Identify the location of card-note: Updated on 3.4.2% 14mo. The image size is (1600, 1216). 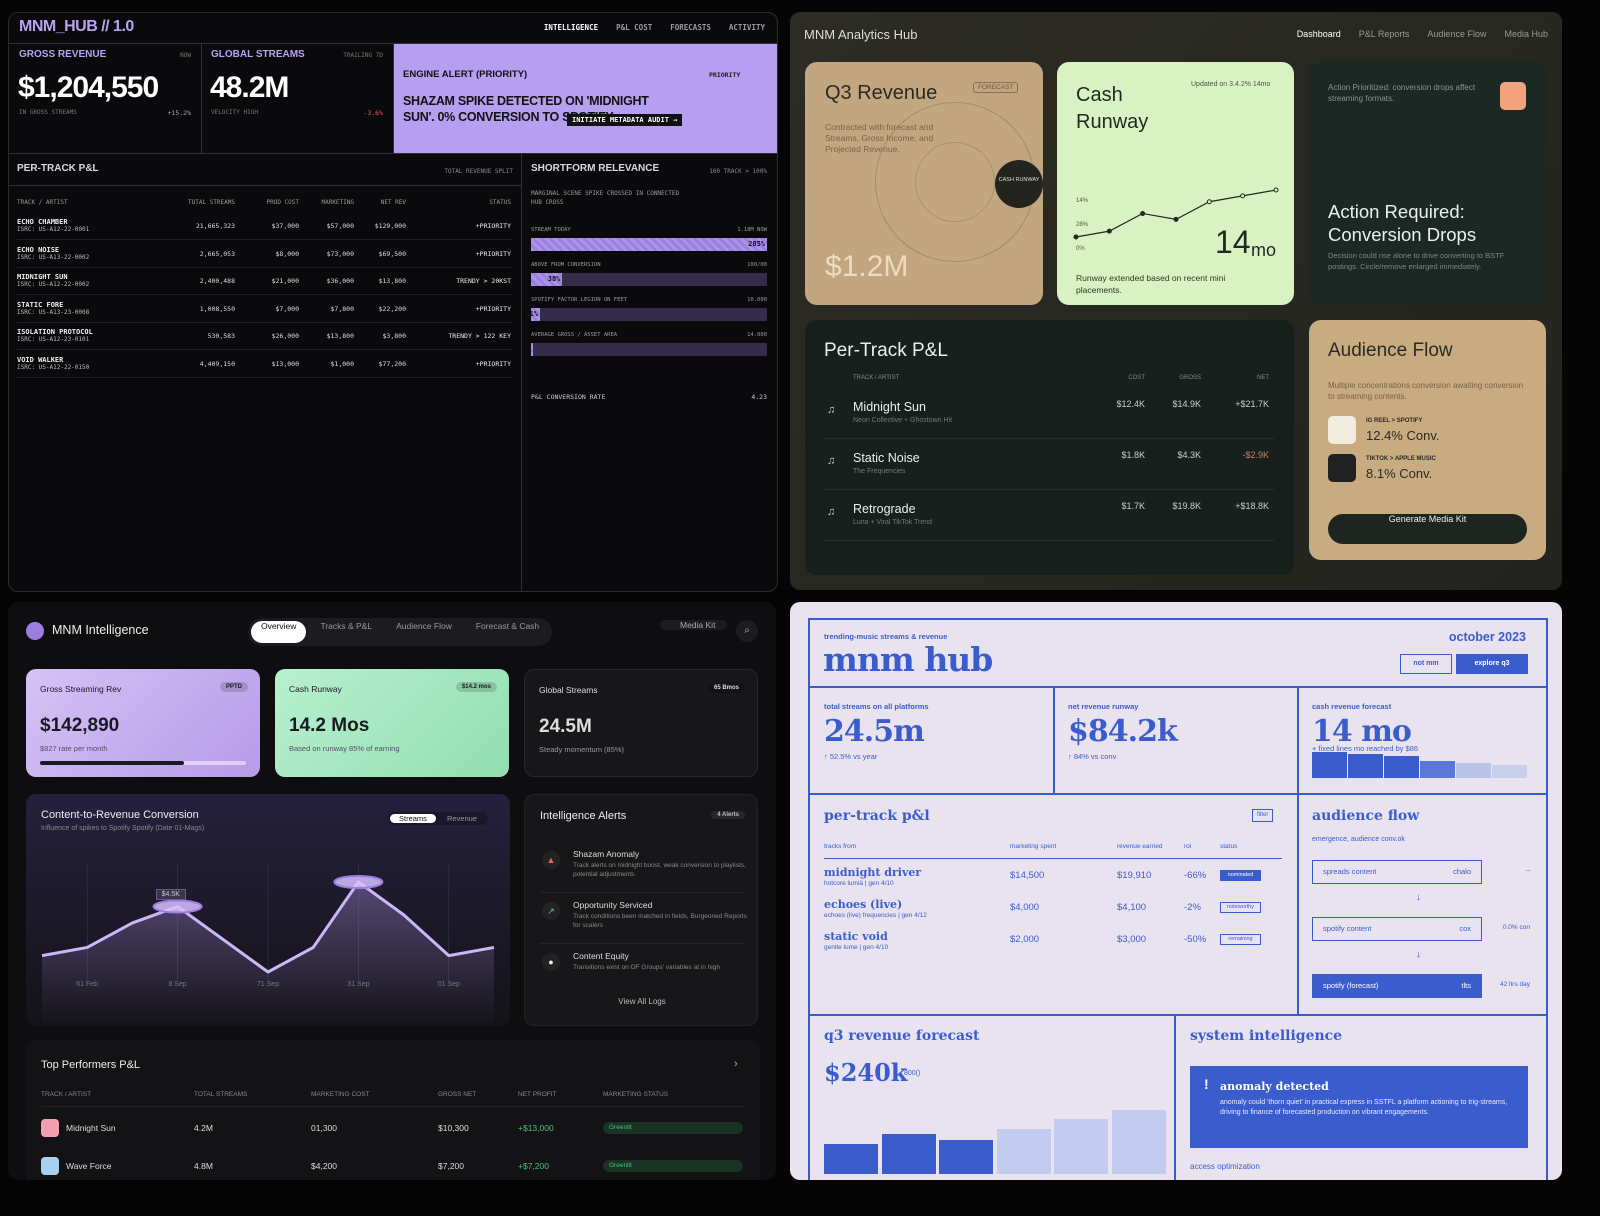
(1231, 84).